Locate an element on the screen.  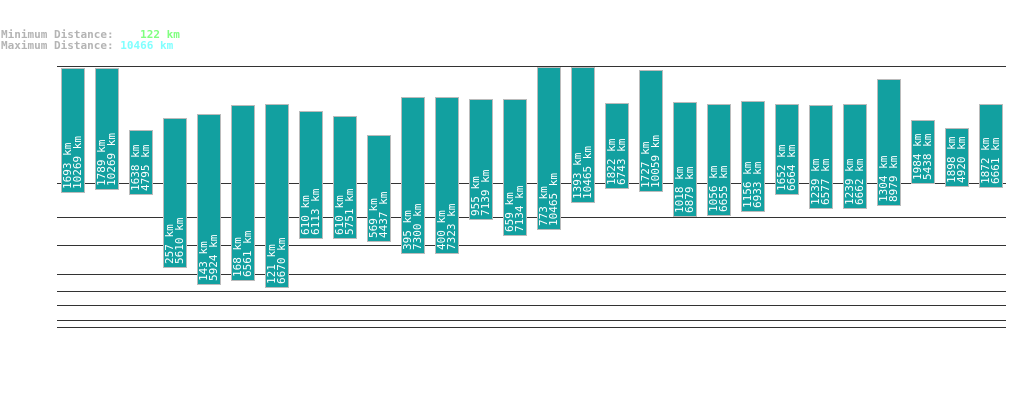
range-bar-label: 659 km is located at coordinates (509, 212).